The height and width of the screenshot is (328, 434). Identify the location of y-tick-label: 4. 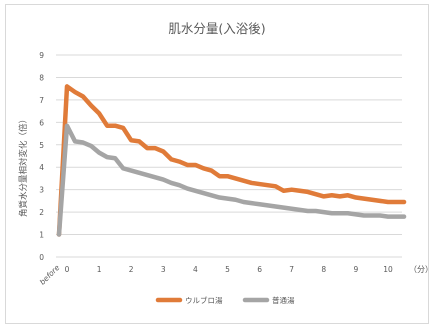
(41, 167).